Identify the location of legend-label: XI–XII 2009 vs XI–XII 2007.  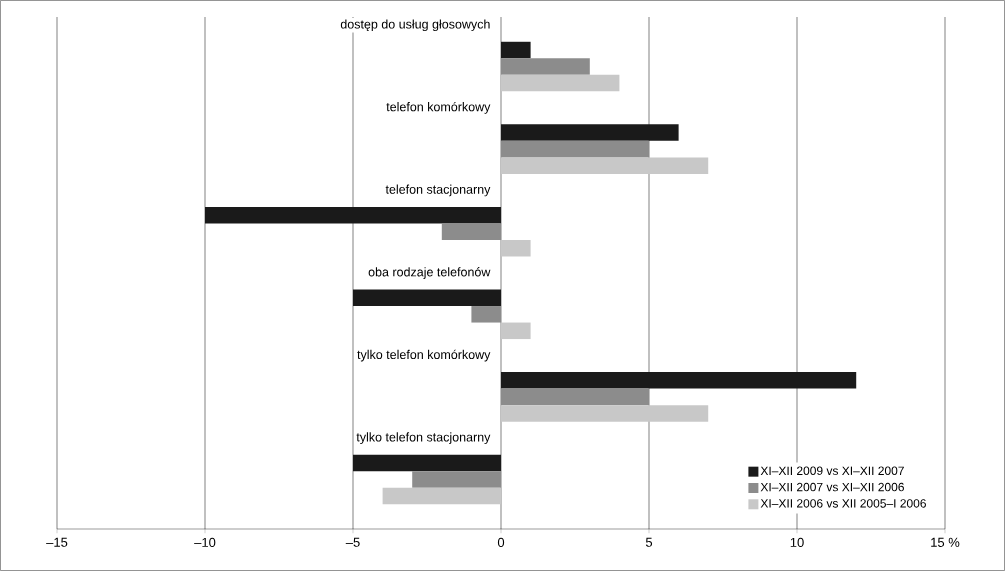
(832, 471).